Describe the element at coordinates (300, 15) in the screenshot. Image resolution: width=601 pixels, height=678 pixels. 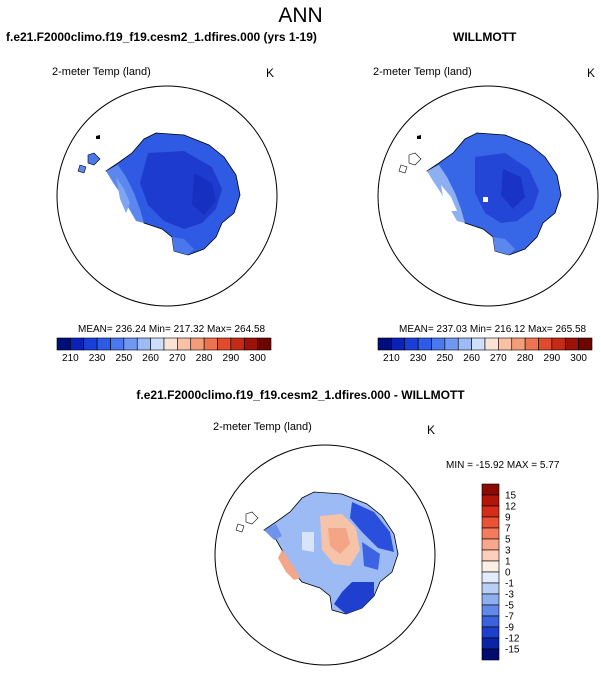
I see `page-title: ANN` at that location.